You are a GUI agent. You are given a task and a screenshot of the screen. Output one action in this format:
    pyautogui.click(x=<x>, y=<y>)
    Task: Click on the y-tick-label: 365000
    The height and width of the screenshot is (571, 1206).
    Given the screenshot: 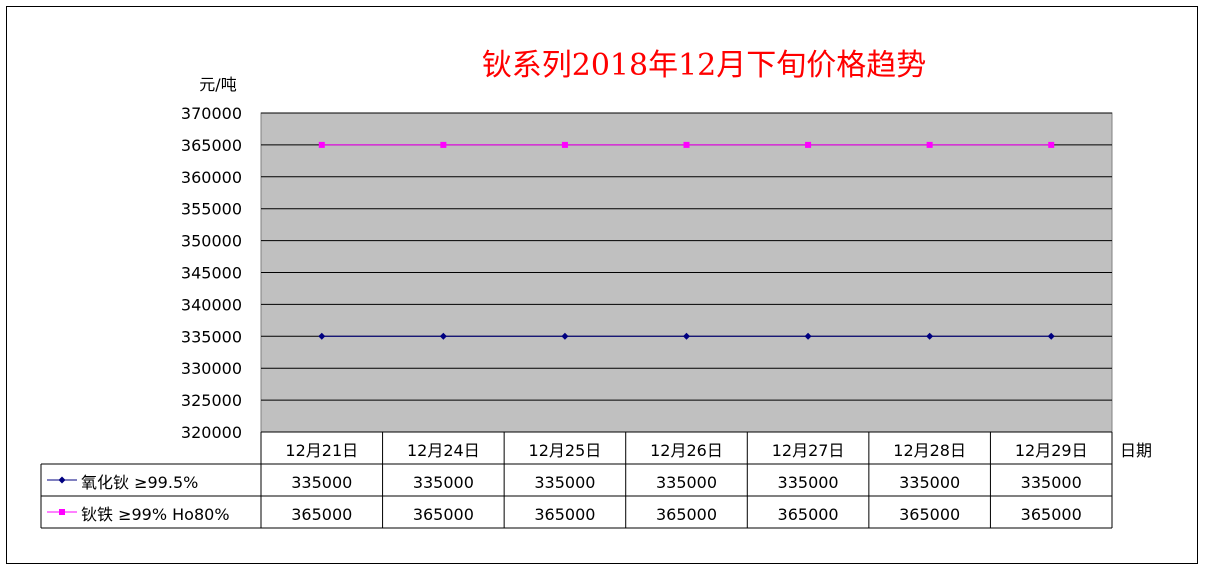 What is the action you would take?
    pyautogui.click(x=211, y=145)
    